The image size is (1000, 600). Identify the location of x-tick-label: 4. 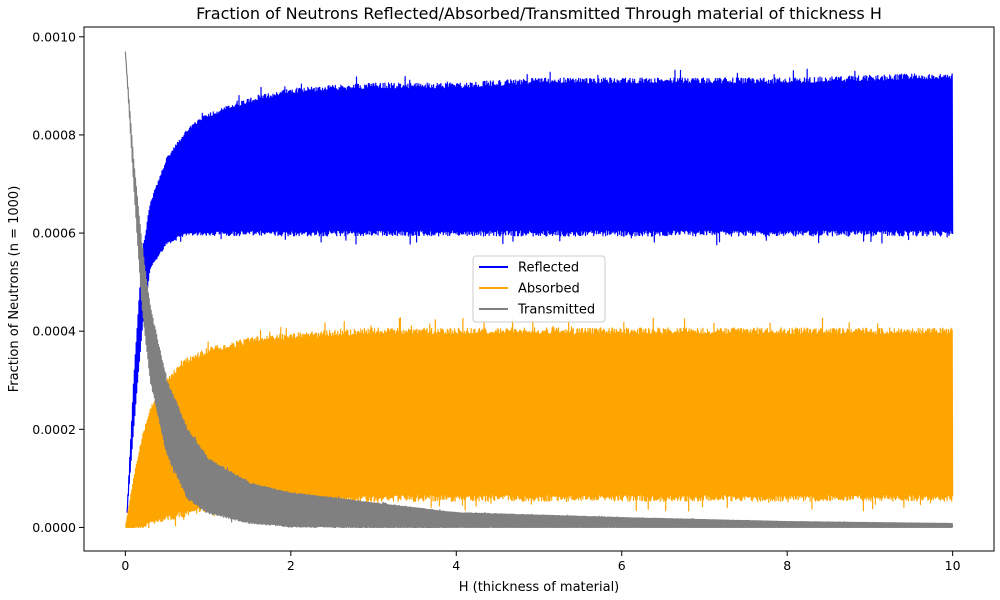
(456, 565).